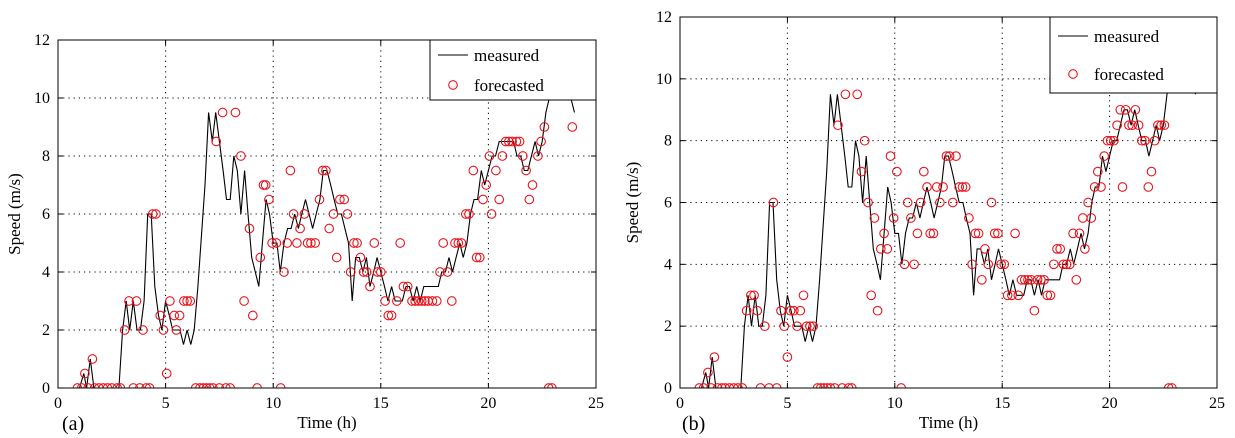 The height and width of the screenshot is (438, 1235). I want to click on legend-label-forecasted: forecasted, so click(1129, 74).